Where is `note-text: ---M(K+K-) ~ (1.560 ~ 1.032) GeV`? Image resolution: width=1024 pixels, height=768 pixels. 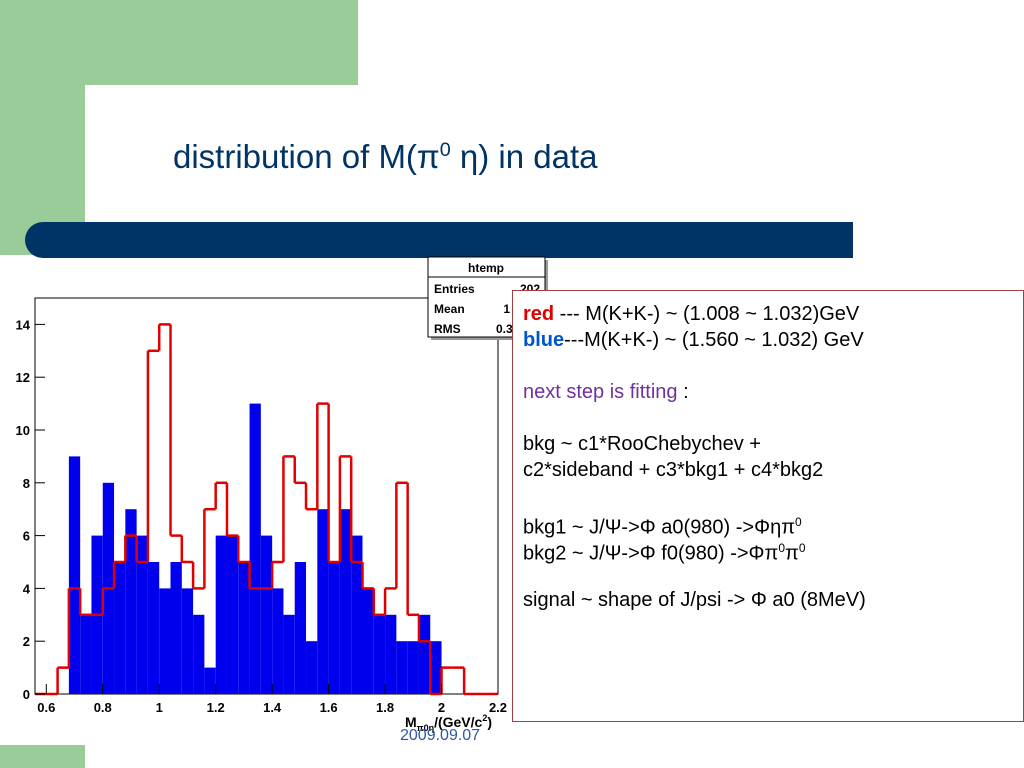 note-text: ---M(K+K-) ~ (1.560 ~ 1.032) GeV is located at coordinates (714, 340).